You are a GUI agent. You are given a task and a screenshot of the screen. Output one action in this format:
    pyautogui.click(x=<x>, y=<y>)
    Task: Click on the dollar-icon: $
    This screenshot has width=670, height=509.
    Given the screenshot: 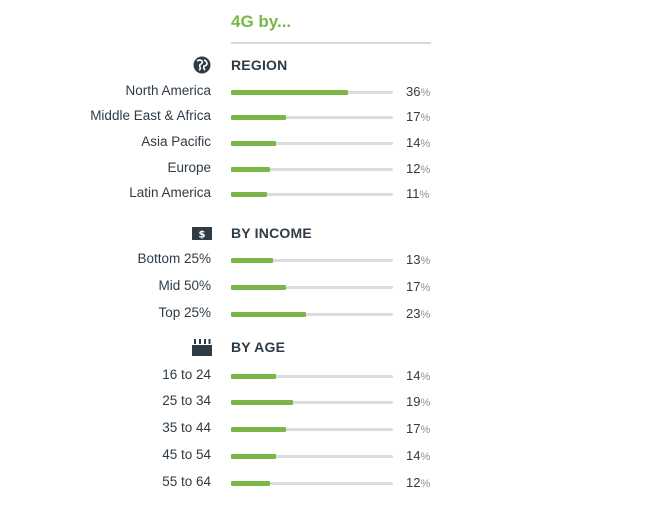 What is the action you would take?
    pyautogui.click(x=202, y=233)
    